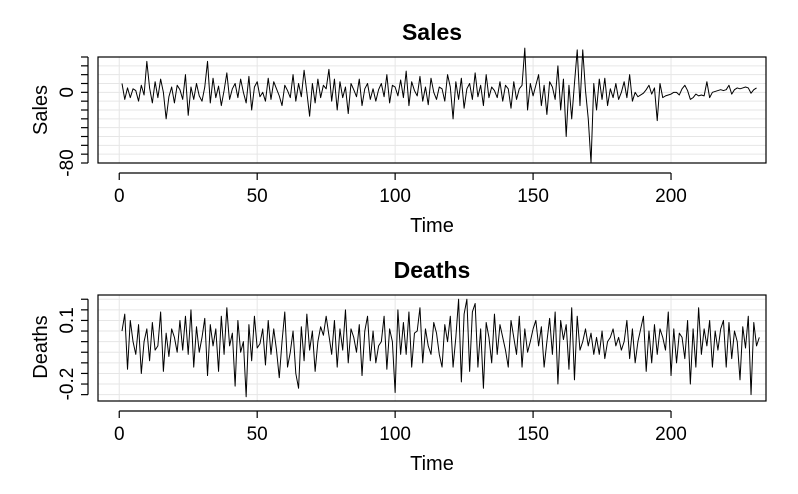 The height and width of the screenshot is (494, 798). What do you see at coordinates (67, 162) in the screenshot?
I see `y-tick-label: -80` at bounding box center [67, 162].